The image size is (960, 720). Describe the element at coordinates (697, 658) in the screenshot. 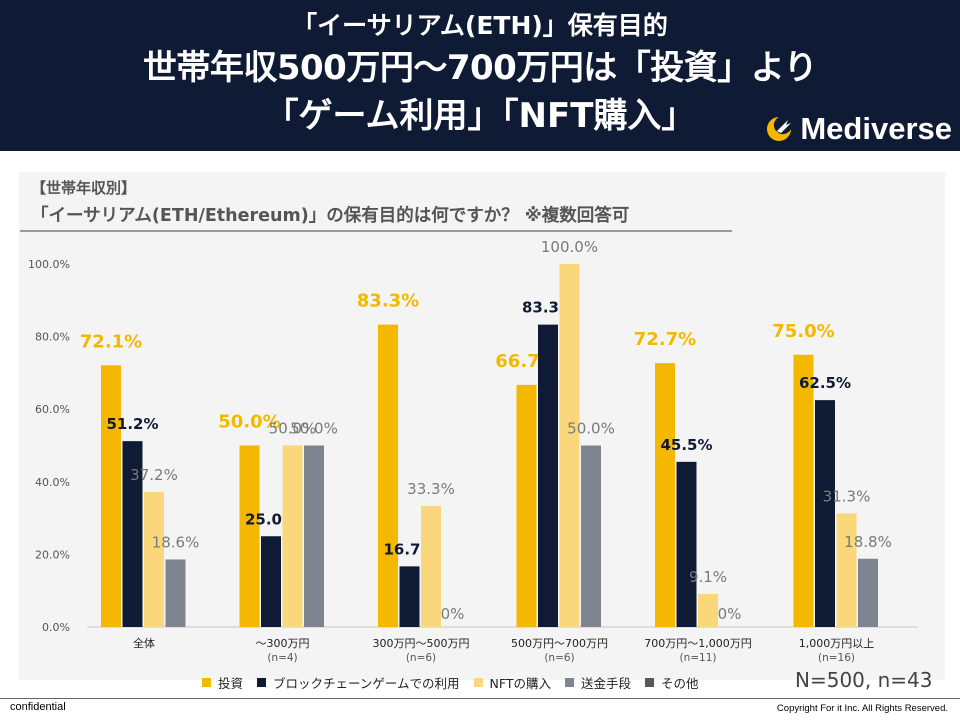

I see `x-tick-n-label: (n=11)` at that location.